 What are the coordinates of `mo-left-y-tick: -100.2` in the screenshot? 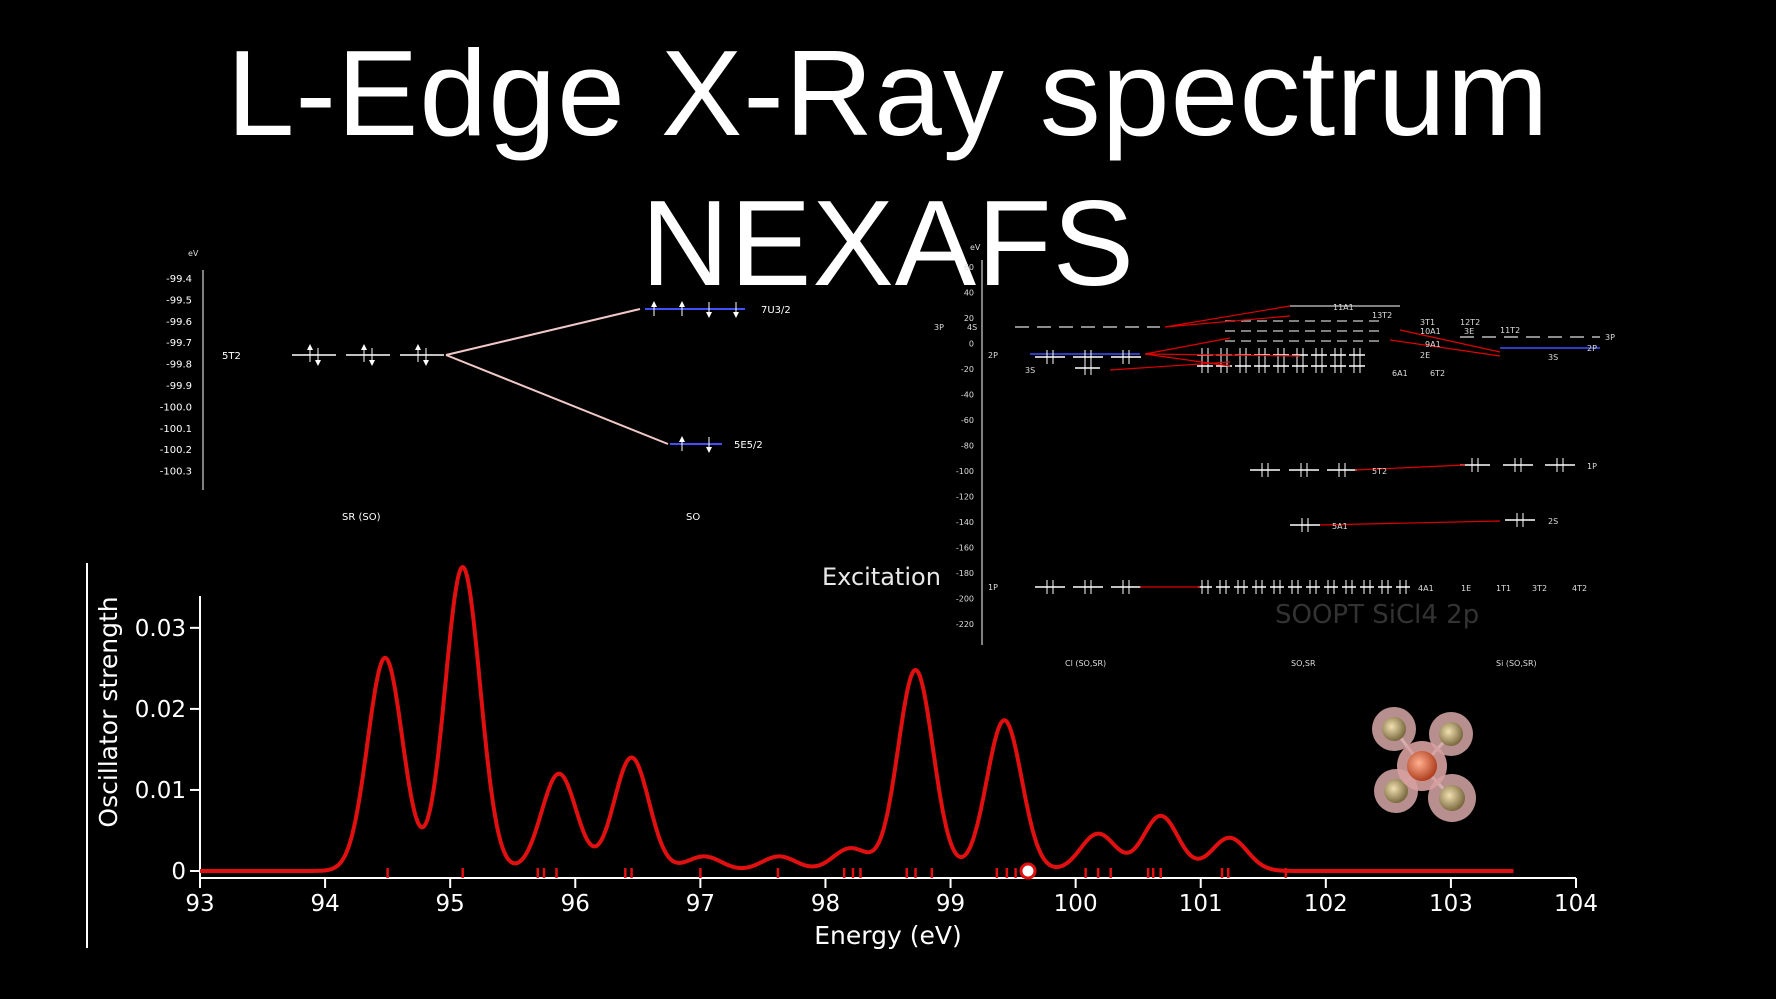 It's located at (176, 450).